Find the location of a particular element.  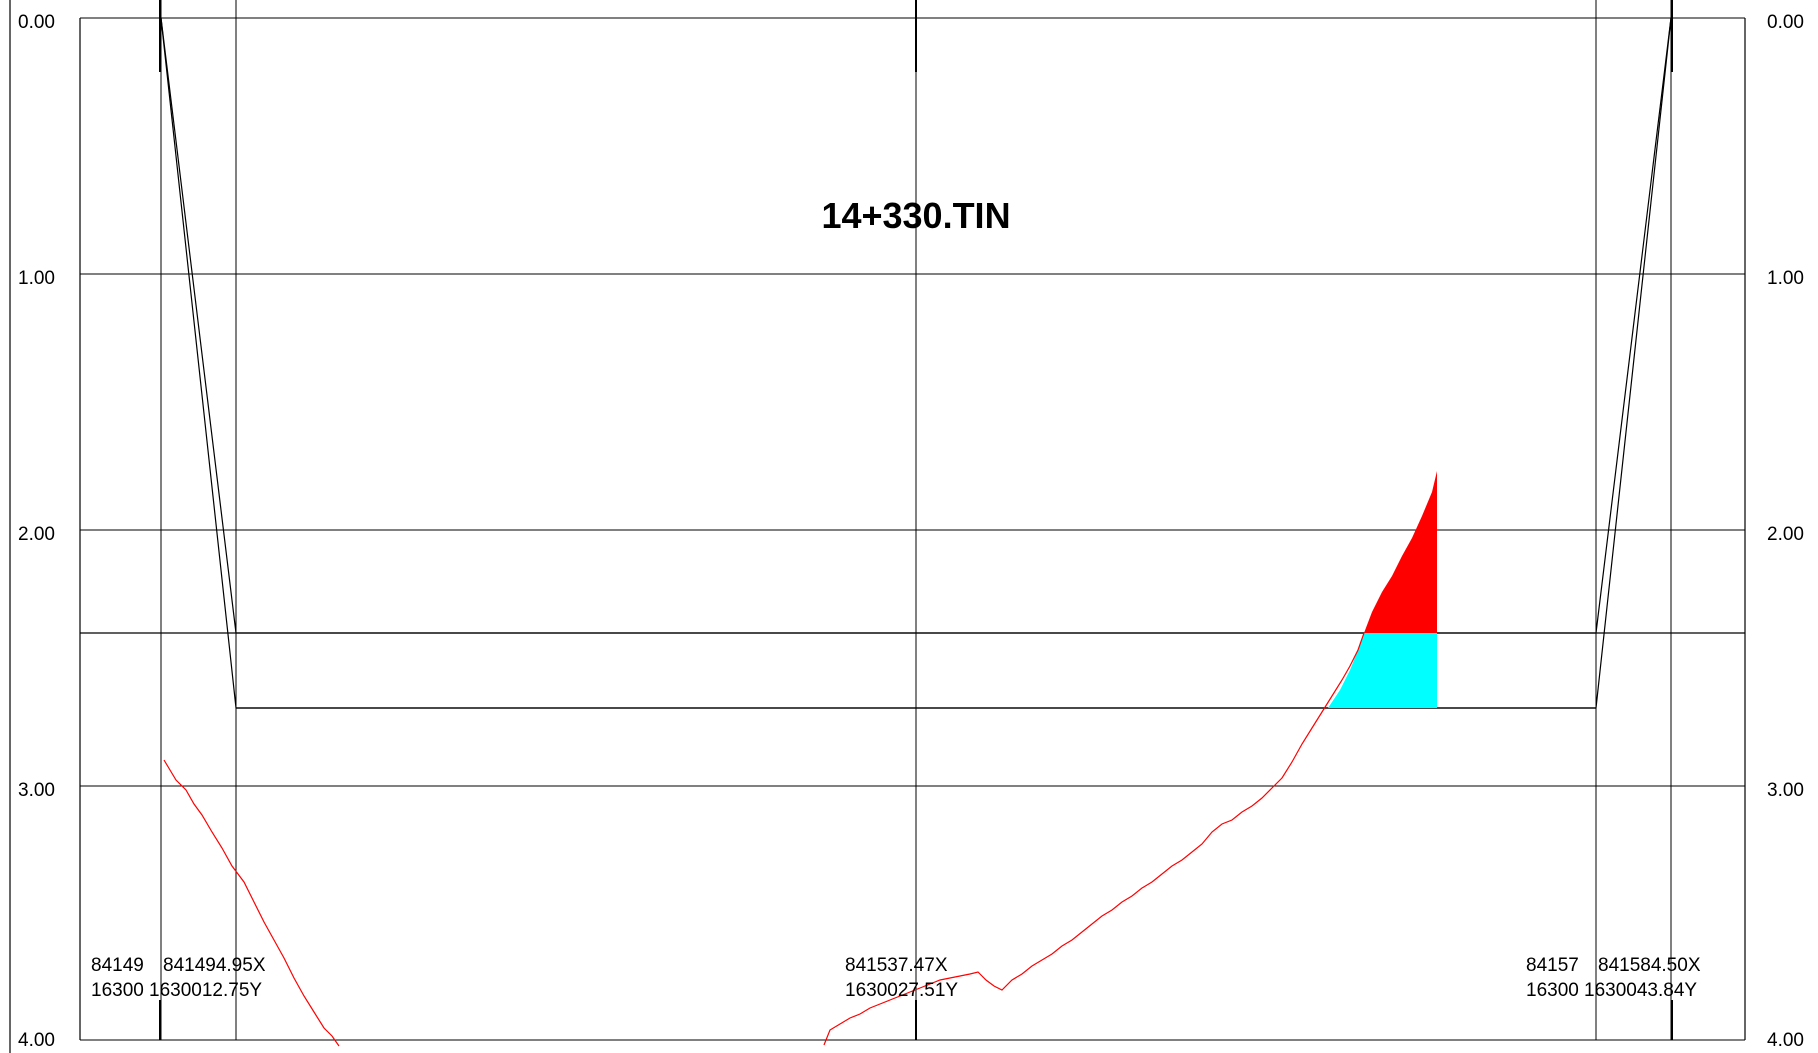

y-tick-right-3: 3.00 is located at coordinates (1785, 790).